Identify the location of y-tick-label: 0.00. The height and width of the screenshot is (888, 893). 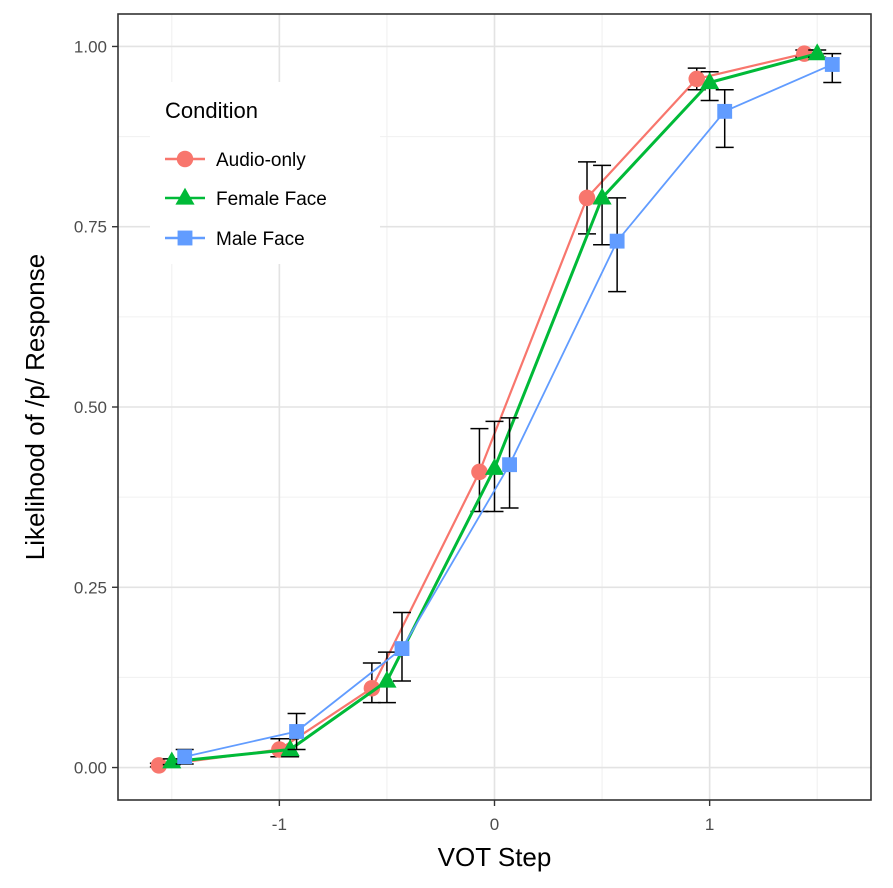
(90, 768).